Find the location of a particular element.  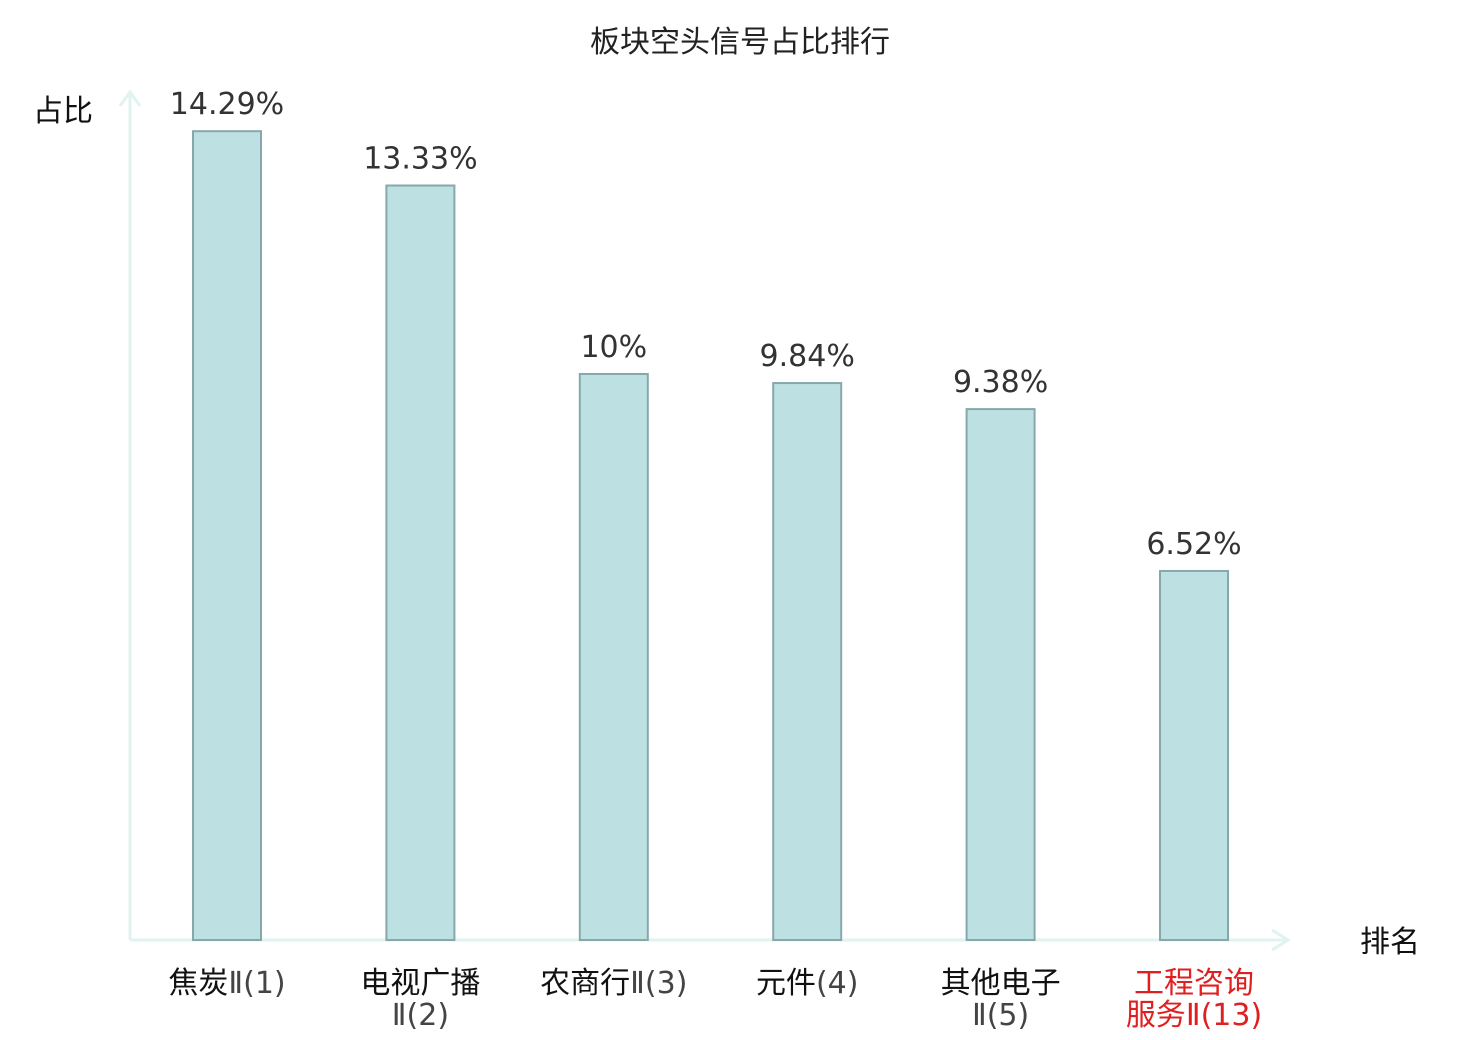

tick-label: 元件(4) is located at coordinates (807, 983).